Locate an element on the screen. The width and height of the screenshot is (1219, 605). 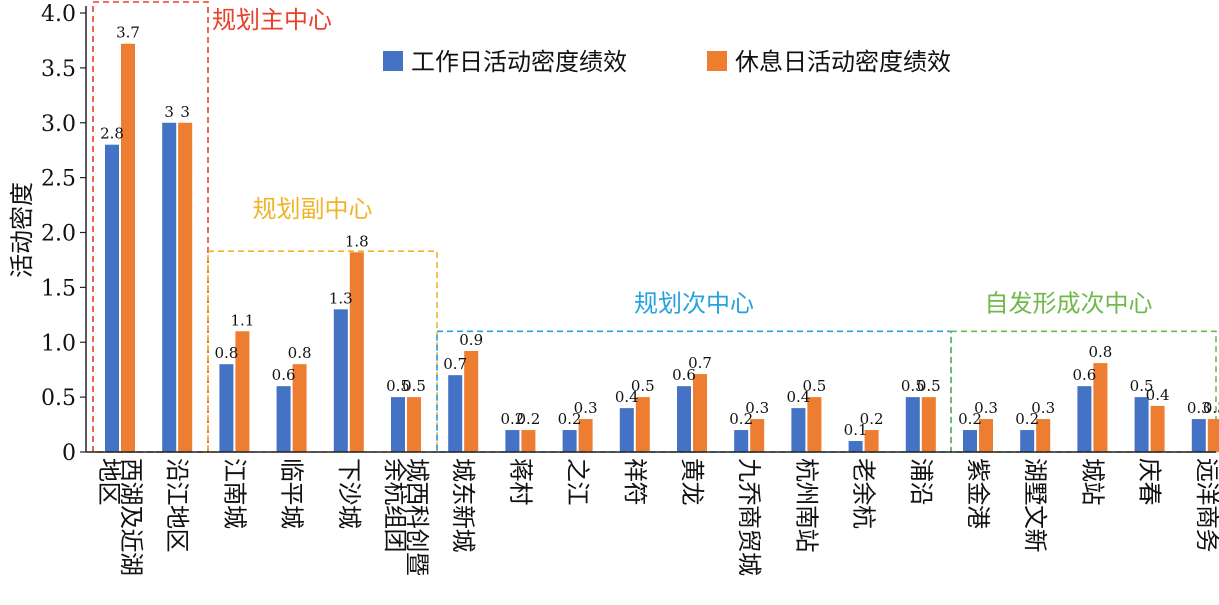
x-tick-char: 平 is located at coordinates (292, 494).